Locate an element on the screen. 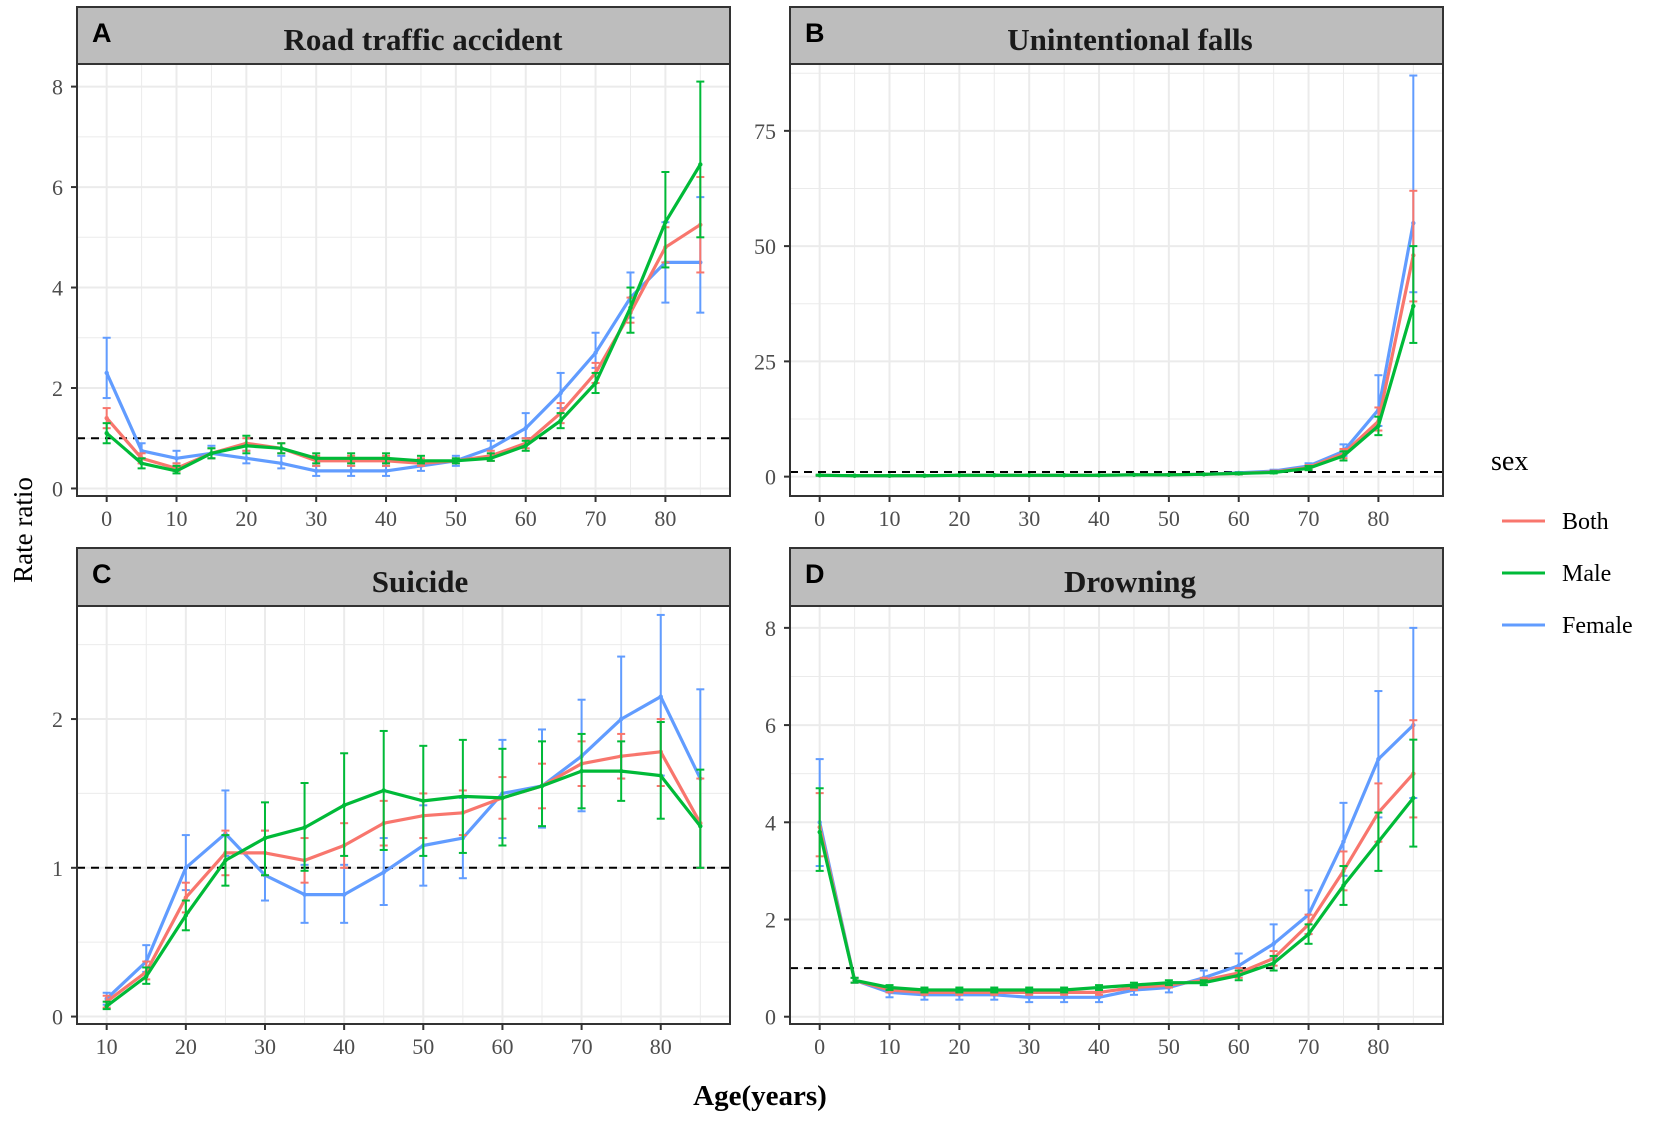  panel-a-y-axis: 0 2 4 6 8 is located at coordinates (64, 288).